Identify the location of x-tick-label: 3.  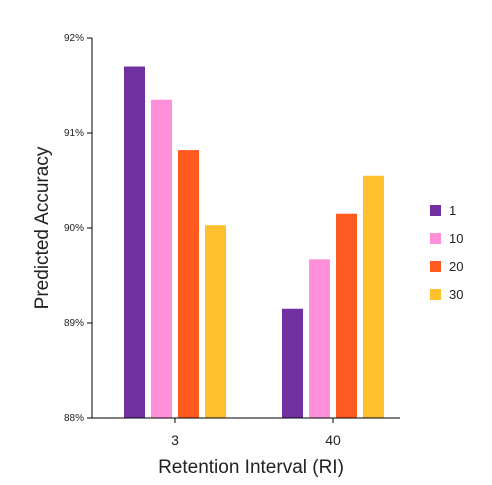
(175, 440).